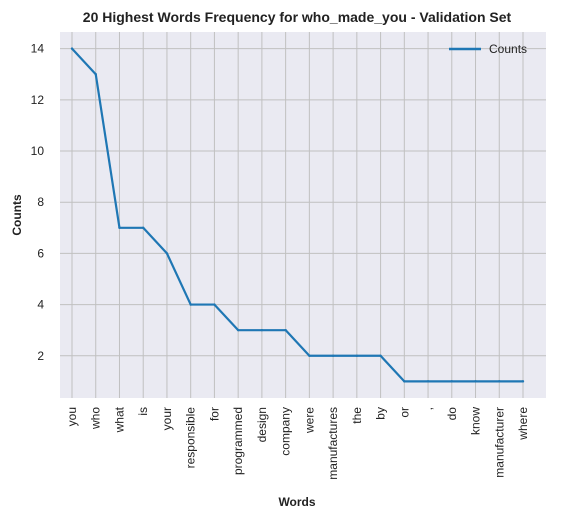 This screenshot has width=562, height=518. Describe the element at coordinates (17, 215) in the screenshot. I see `y-axis-label: Counts` at that location.